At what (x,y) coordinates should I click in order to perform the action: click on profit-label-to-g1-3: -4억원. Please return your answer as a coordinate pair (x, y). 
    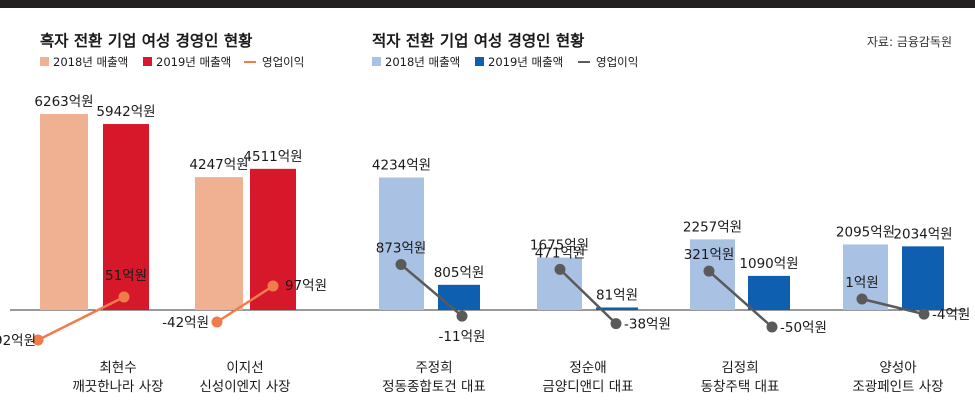
    Looking at the image, I should click on (951, 315).